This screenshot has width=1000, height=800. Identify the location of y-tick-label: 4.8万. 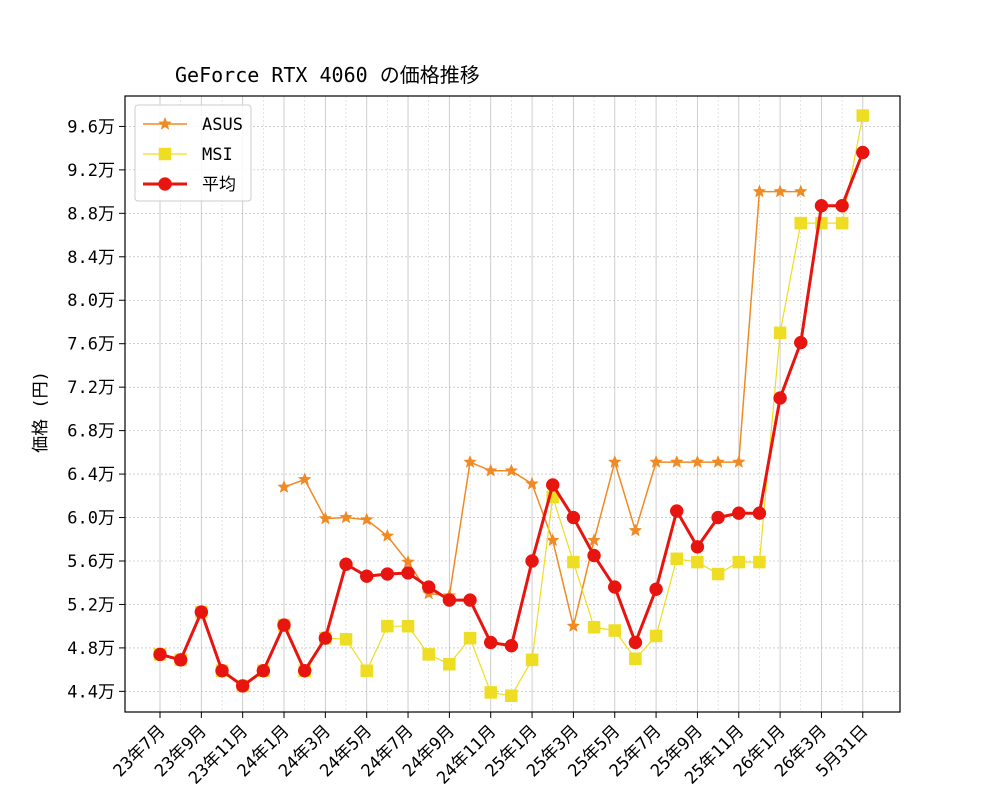
(91, 649).